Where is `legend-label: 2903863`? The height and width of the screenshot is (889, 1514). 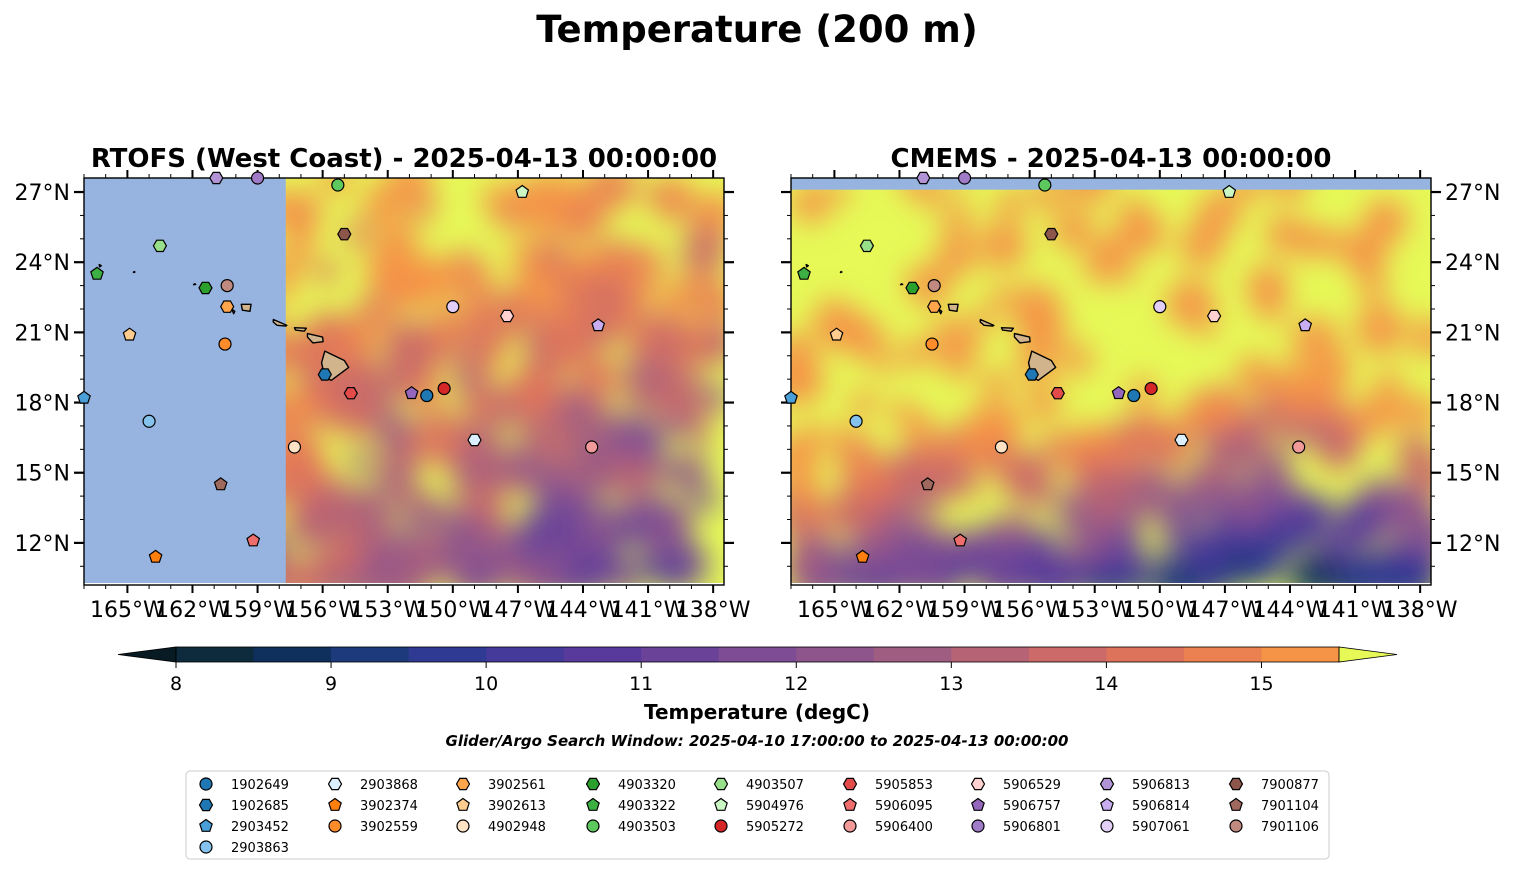
legend-label: 2903863 is located at coordinates (260, 848).